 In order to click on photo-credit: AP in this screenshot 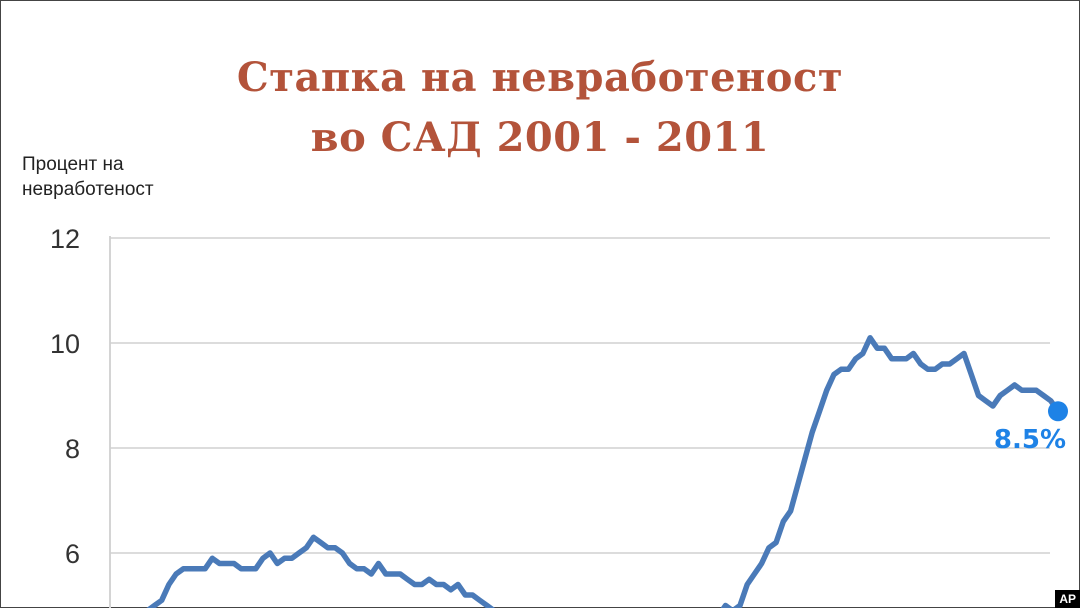, I will do `click(1067, 599)`.